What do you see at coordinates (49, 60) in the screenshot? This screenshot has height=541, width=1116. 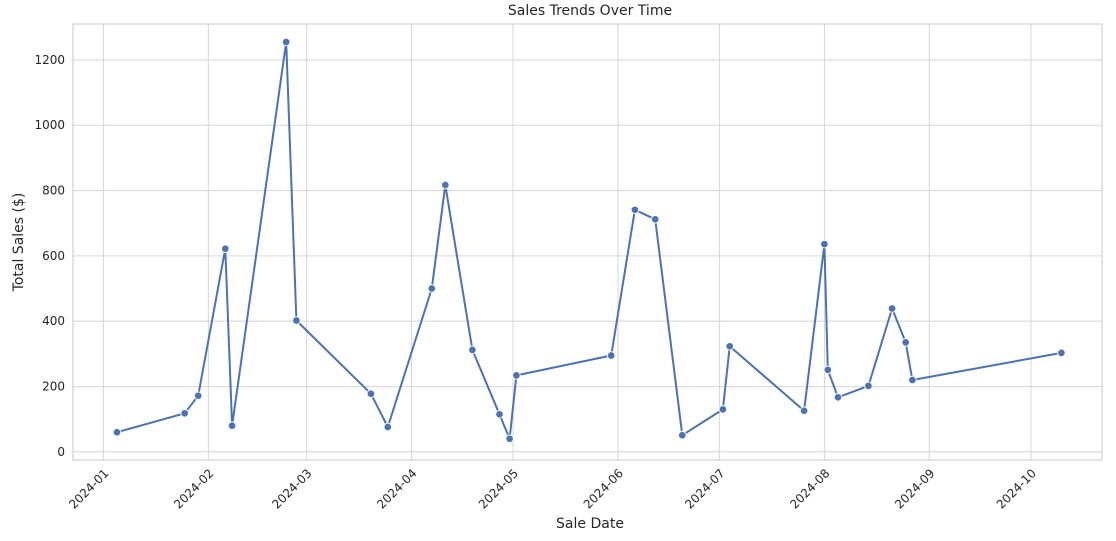 I see `y-tick-label: 1200` at bounding box center [49, 60].